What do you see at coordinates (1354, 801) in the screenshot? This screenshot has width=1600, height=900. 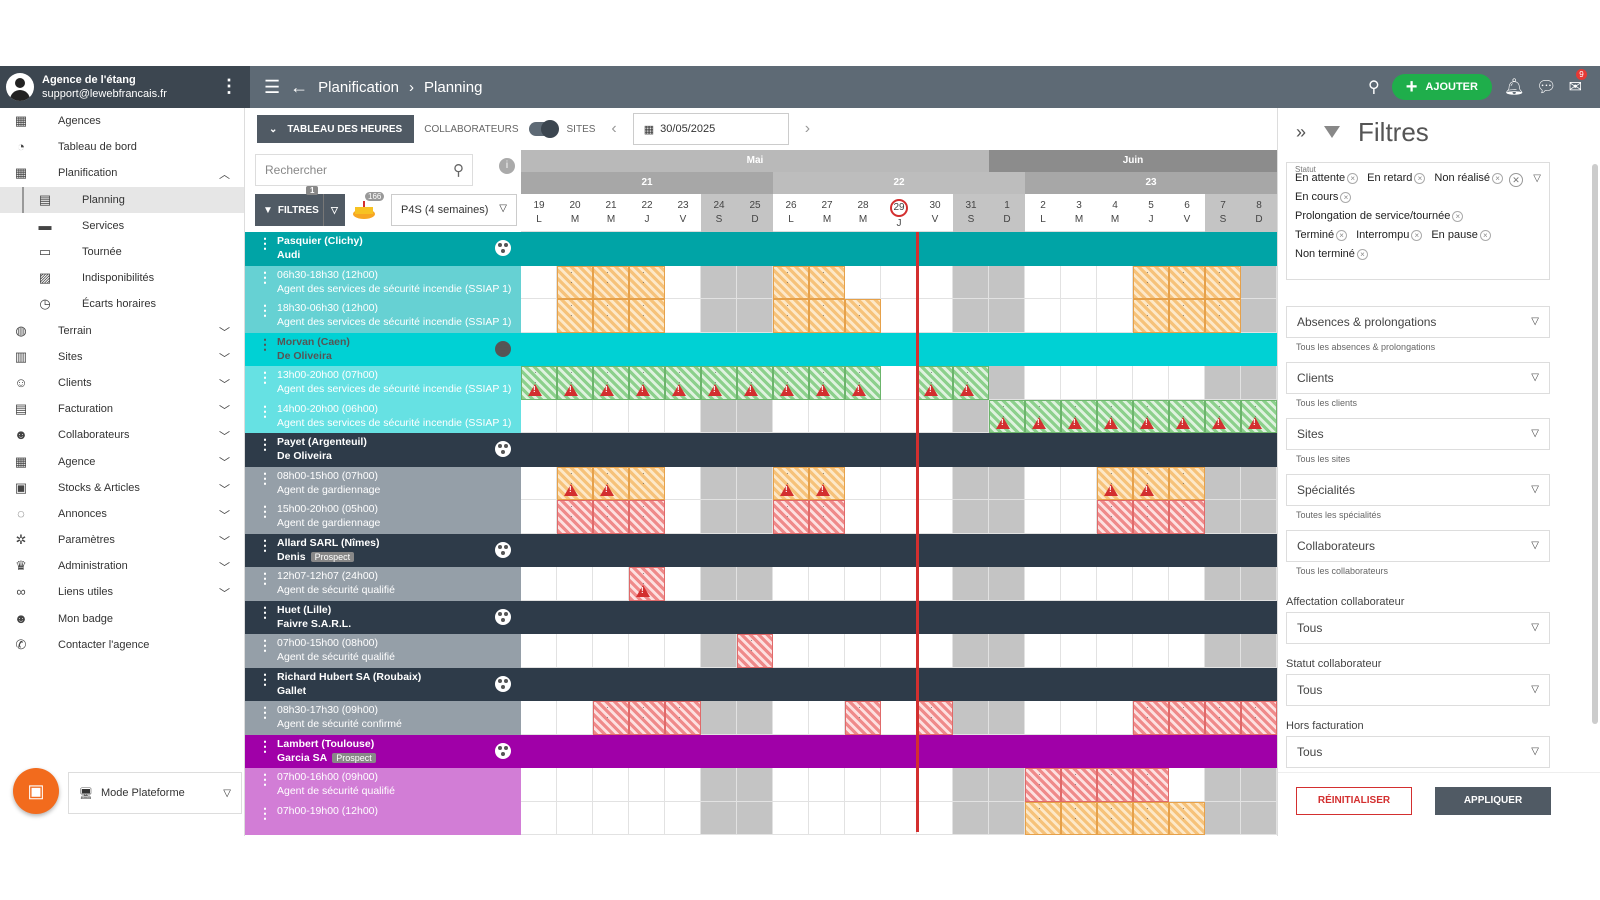 I see `reset-button: RÉINITIALISER` at bounding box center [1354, 801].